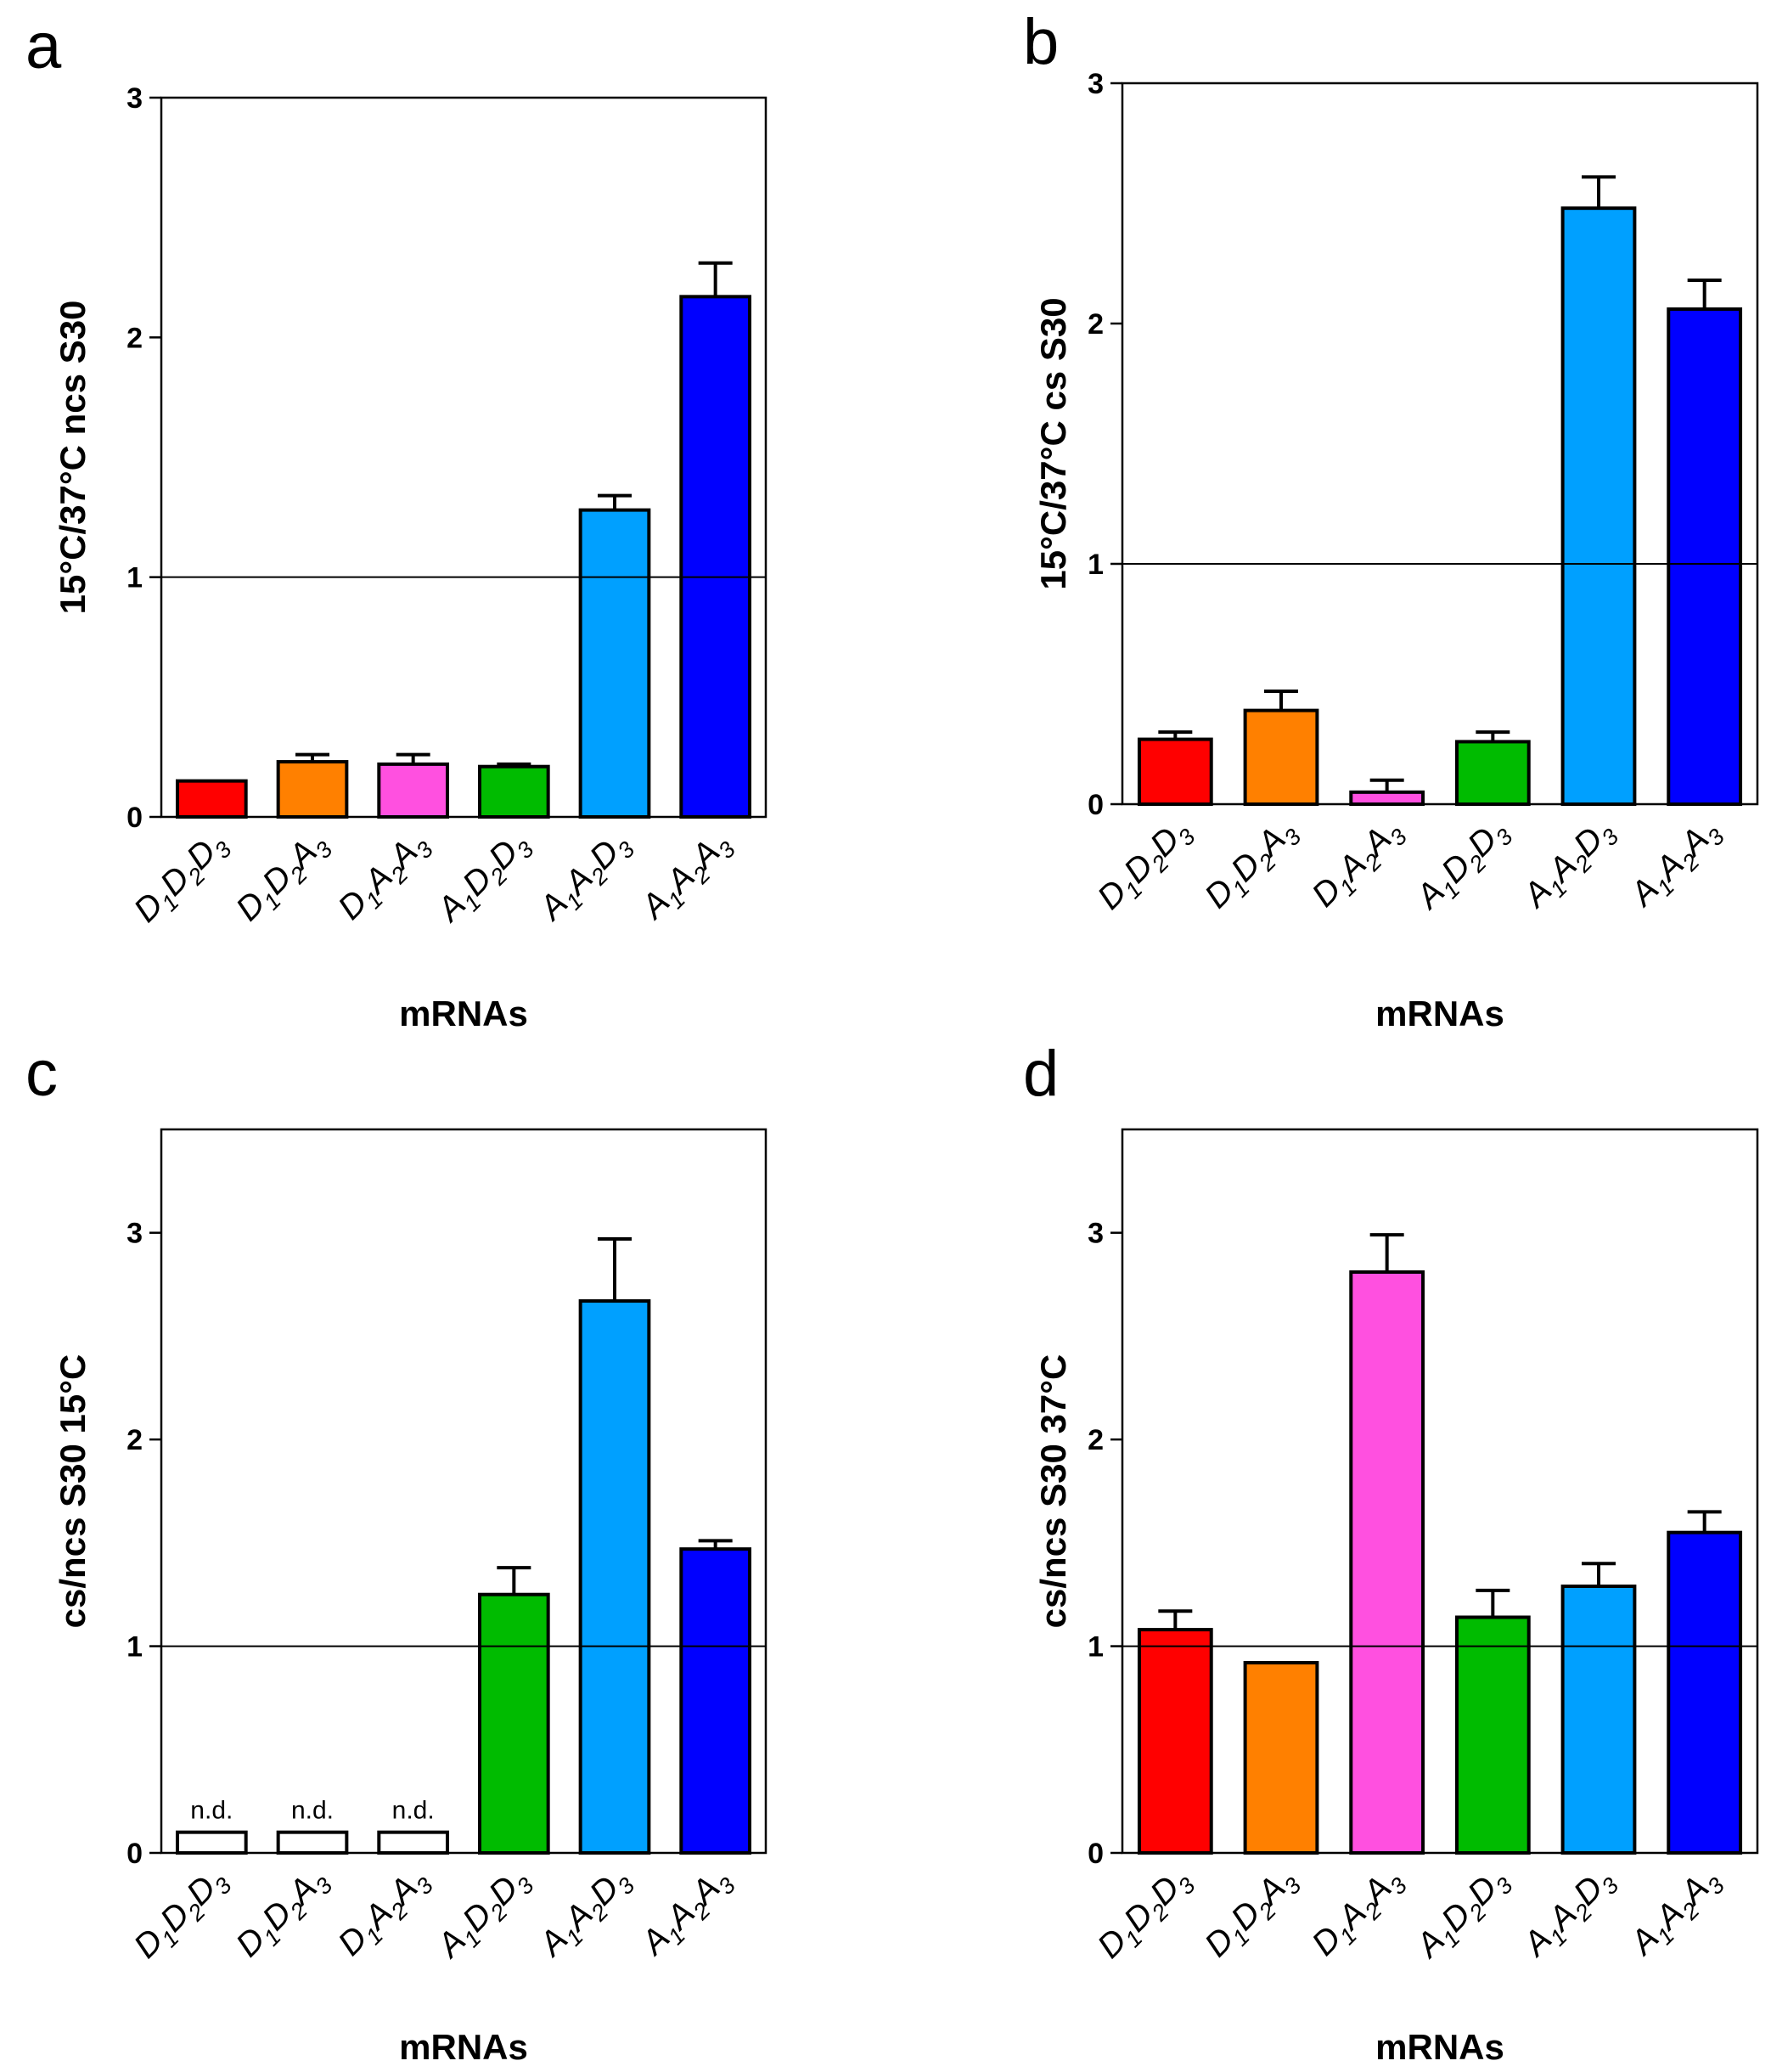 This screenshot has width=1771, height=2072. I want to click on y-axis-title: 15°C/37°C ncs S30, so click(73, 458).